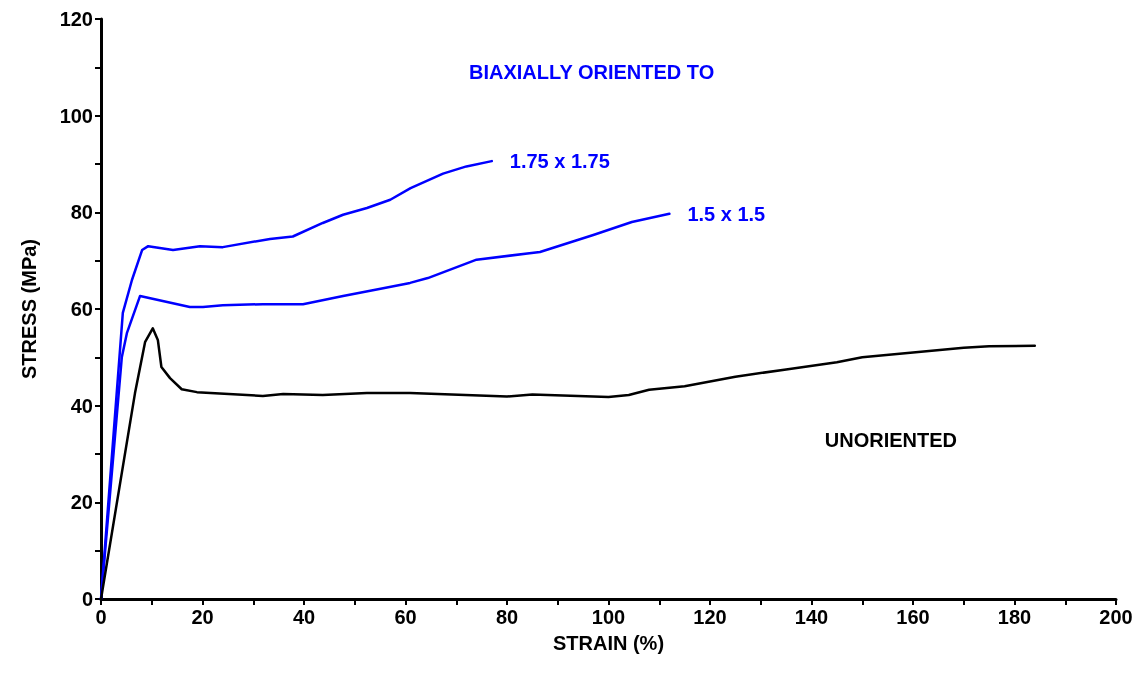 The height and width of the screenshot is (683, 1141). Describe the element at coordinates (1116, 617) in the screenshot. I see `x-tick-label: 200` at that location.